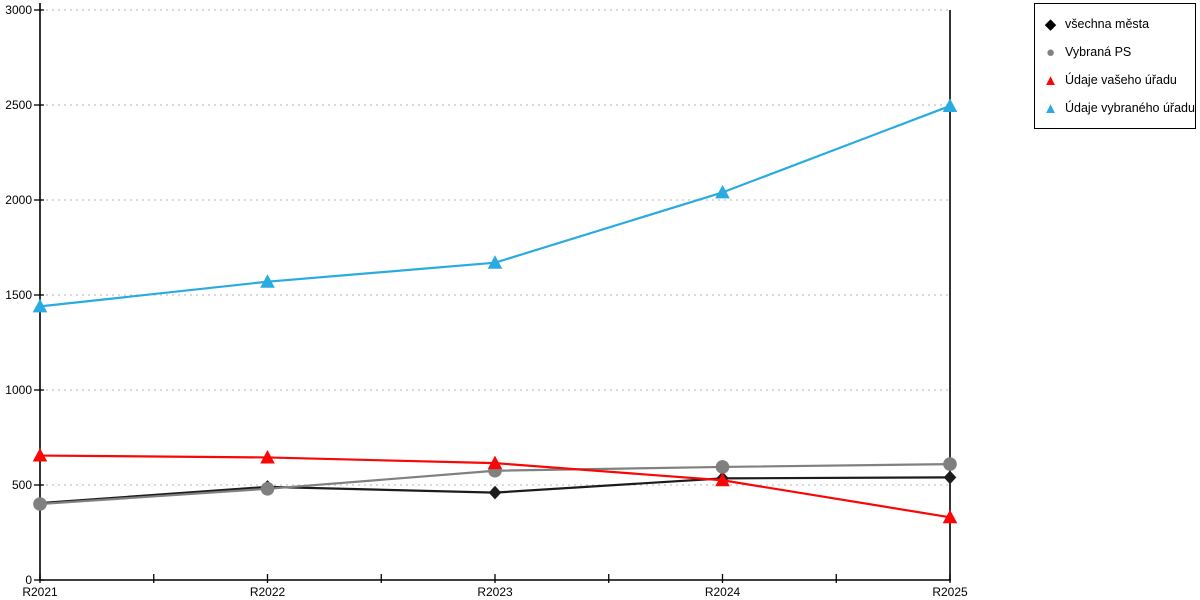 The width and height of the screenshot is (1200, 600). Describe the element at coordinates (950, 592) in the screenshot. I see `x-tick-label: R2025` at that location.